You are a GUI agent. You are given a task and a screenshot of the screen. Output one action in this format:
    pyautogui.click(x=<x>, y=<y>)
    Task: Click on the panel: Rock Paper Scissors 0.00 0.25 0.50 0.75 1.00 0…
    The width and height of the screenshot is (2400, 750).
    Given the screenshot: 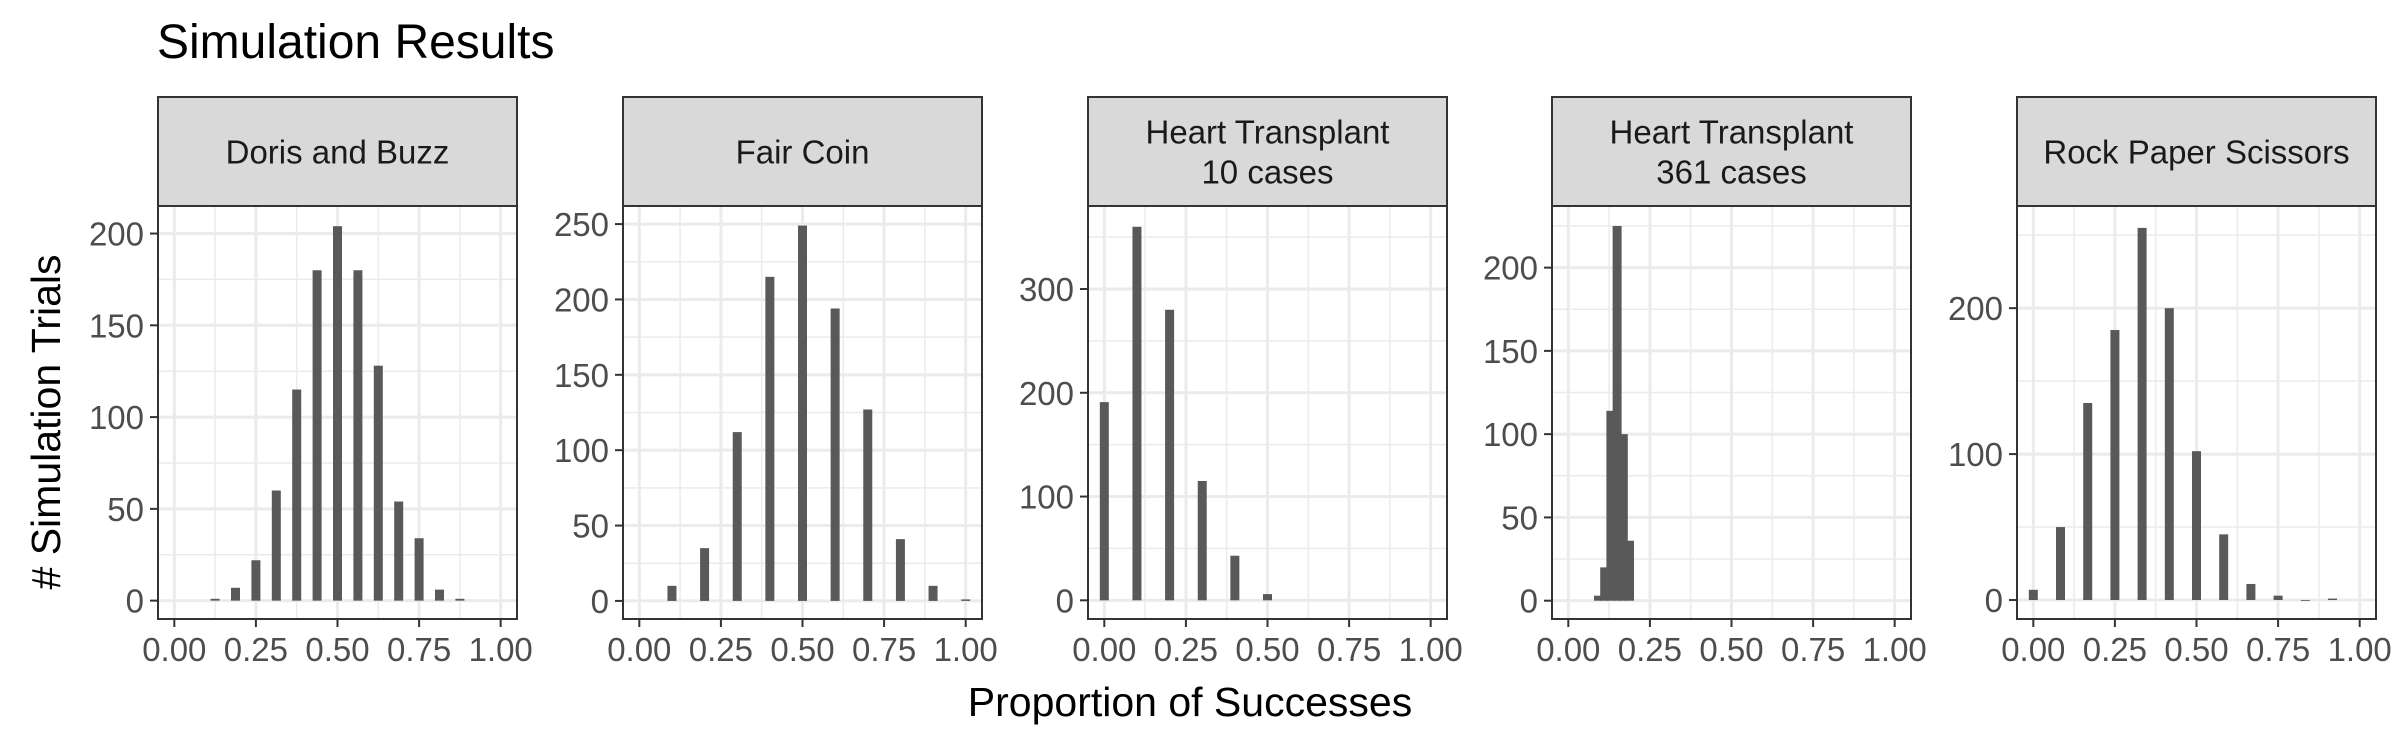 What is the action you would take?
    pyautogui.click(x=2170, y=382)
    